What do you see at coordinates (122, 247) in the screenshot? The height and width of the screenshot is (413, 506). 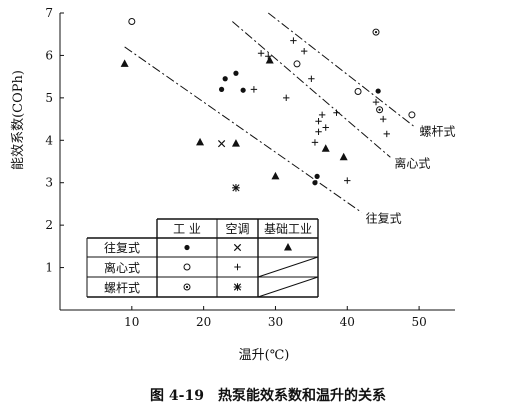 I see `legend-row-header: 往复式` at bounding box center [122, 247].